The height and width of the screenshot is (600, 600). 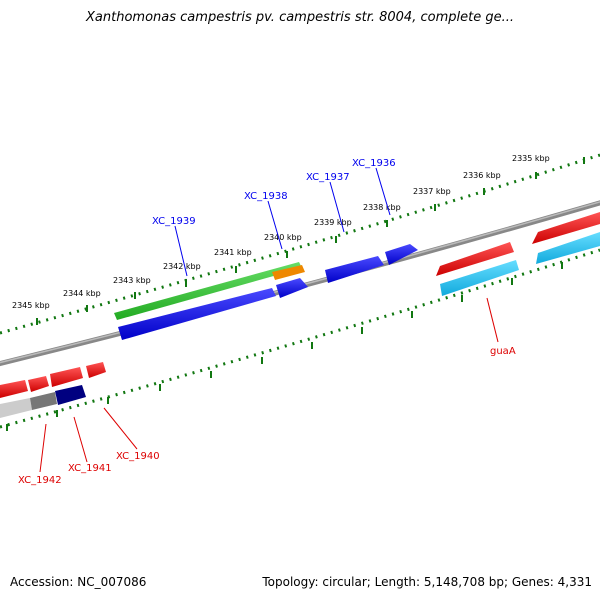 I want to click on tick-label-2343: 2343 kbp, so click(x=132, y=280).